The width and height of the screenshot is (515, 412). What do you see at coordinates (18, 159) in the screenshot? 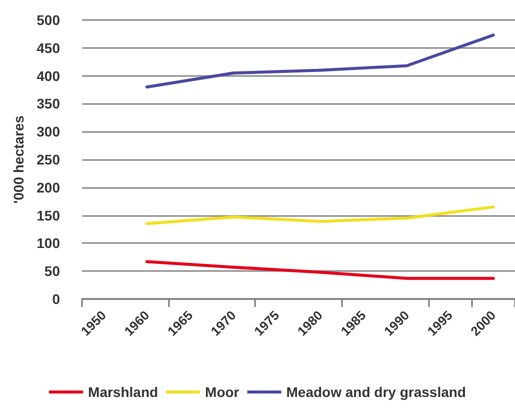
I see `y-axis-title: '000 hectares` at bounding box center [18, 159].